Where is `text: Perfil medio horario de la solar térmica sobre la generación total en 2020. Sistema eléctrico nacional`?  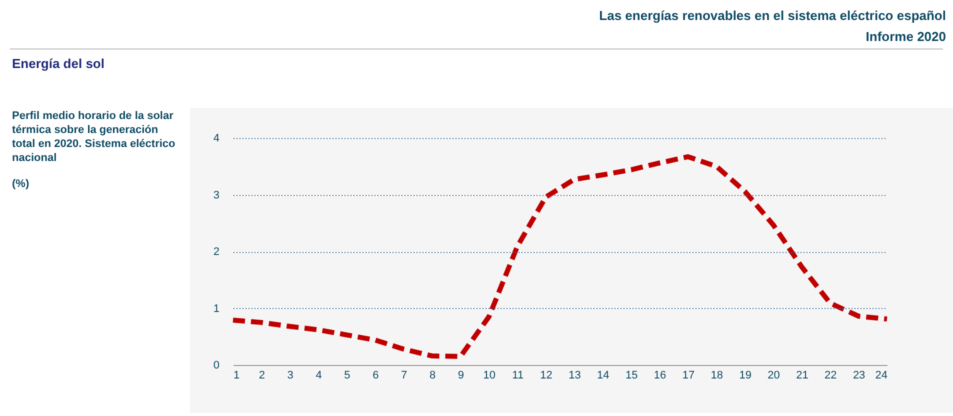 text: Perfil medio horario de la solar térmica sobre la generación total en 2020. Sistema eléctrico nacional is located at coordinates (94, 137).